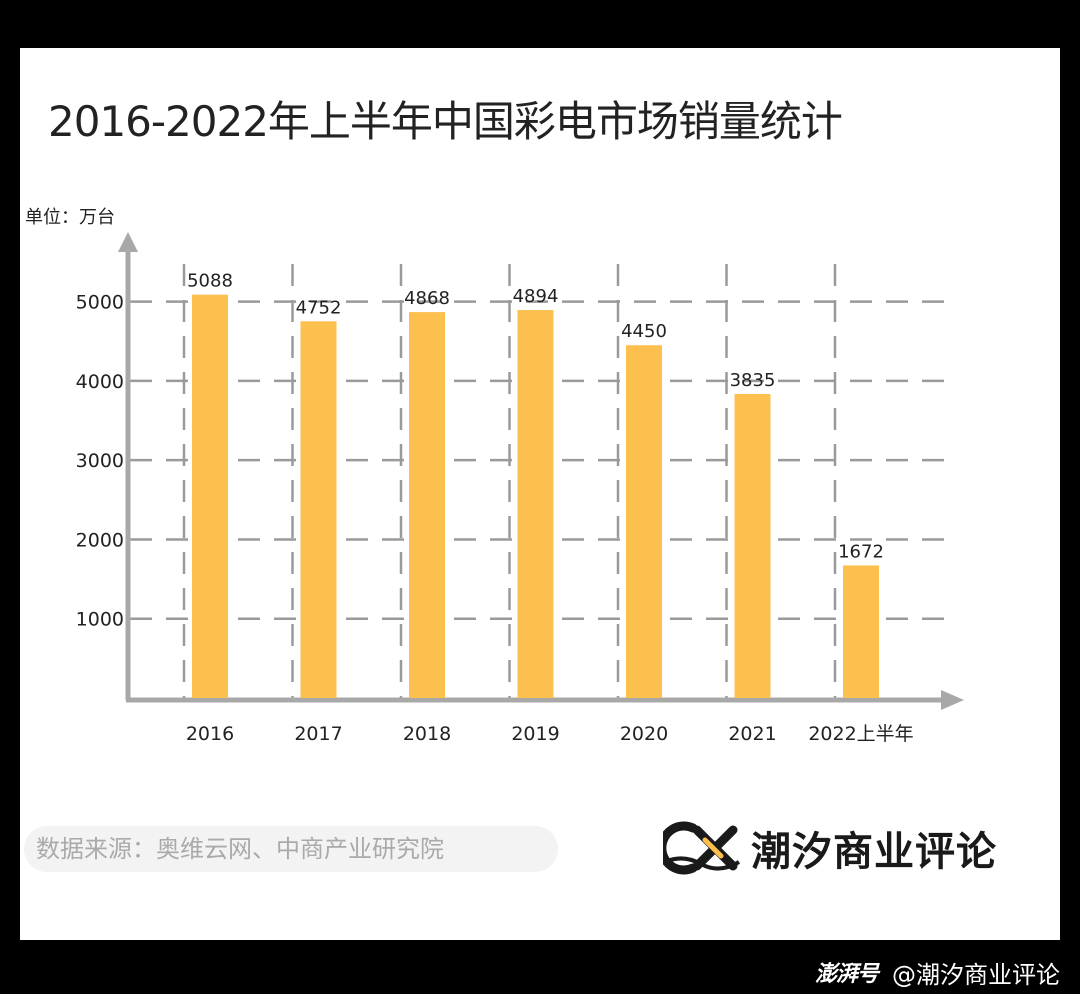 The height and width of the screenshot is (994, 1080). I want to click on y-tick-label: 2000, so click(100, 540).